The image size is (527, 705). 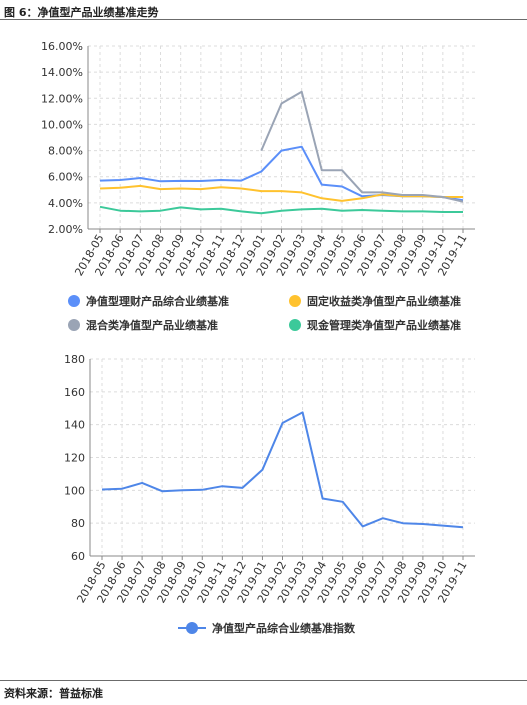 What do you see at coordinates (74, 392) in the screenshot?
I see `y-tick-label: 160` at bounding box center [74, 392].